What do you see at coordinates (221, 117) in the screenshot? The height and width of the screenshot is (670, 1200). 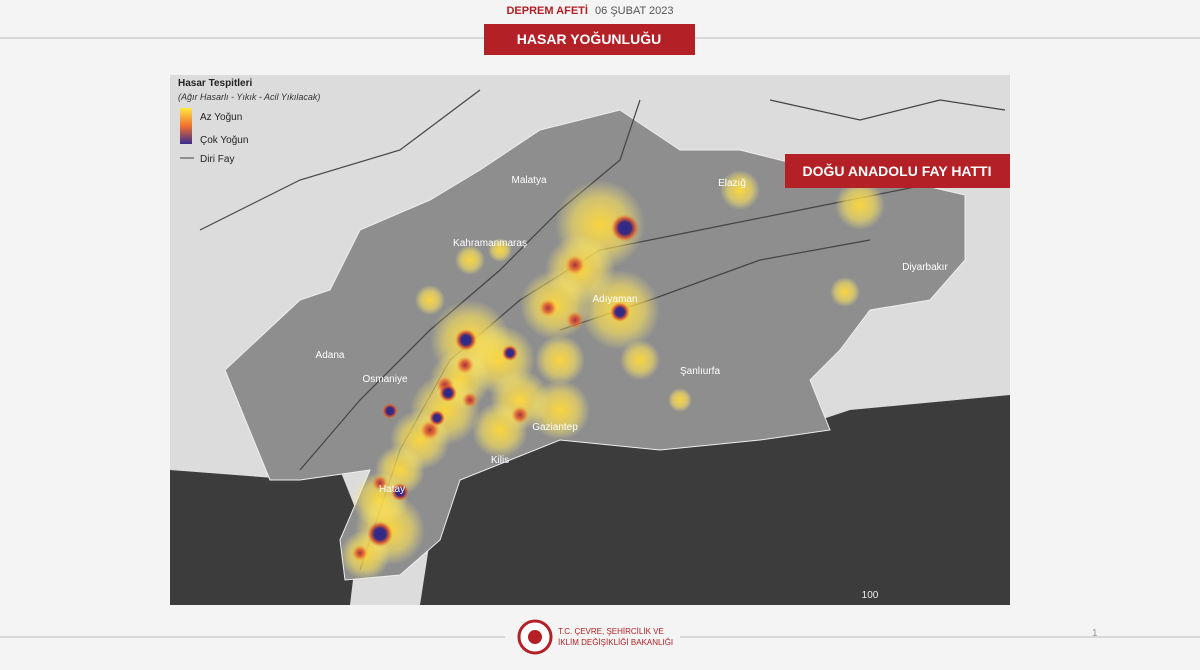 I see `legend-item: Az Yoğun` at bounding box center [221, 117].